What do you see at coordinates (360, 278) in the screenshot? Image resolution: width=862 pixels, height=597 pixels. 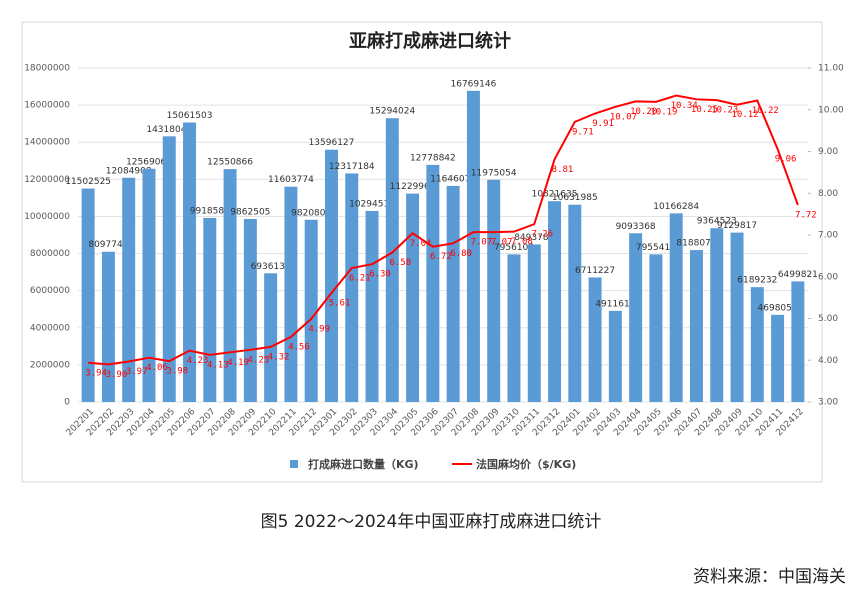 I see `line-label: 6.21` at bounding box center [360, 278].